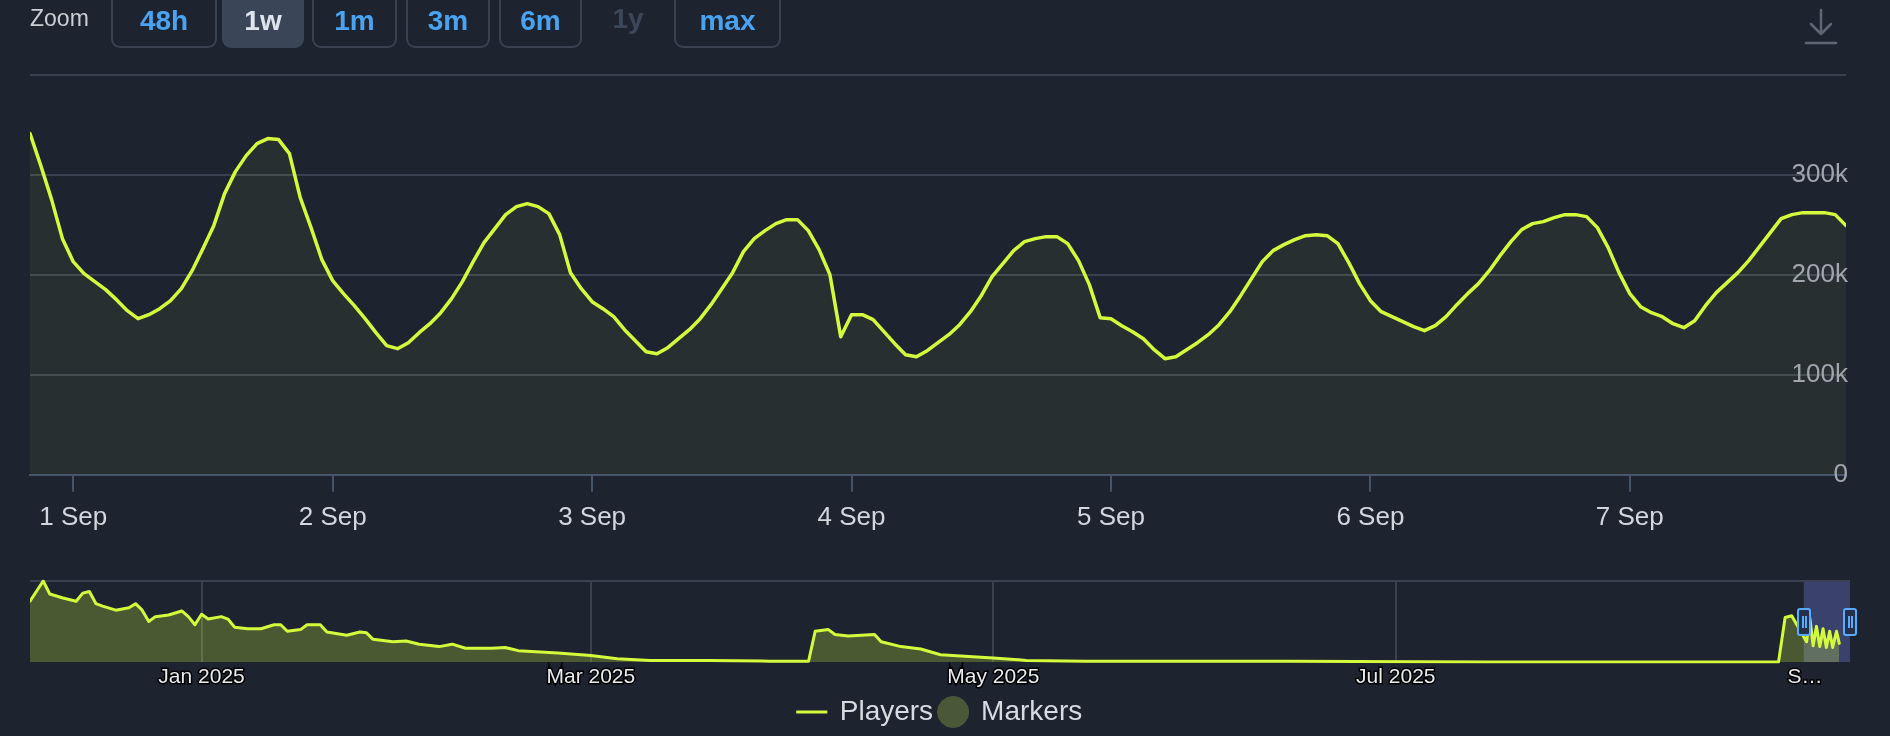 The image size is (1890, 736). Describe the element at coordinates (1820, 172) in the screenshot. I see `y-tick-label: 300k` at that location.